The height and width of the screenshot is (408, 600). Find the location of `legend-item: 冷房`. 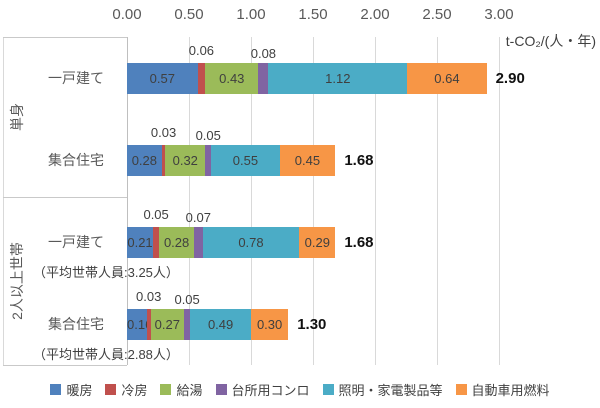

legend-item: 冷房 is located at coordinates (126, 389).